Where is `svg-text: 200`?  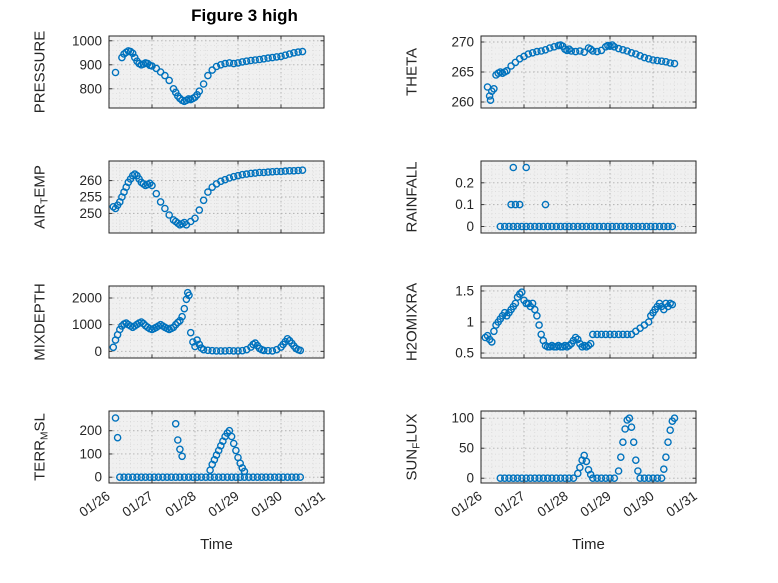 svg-text: 200 is located at coordinates (90, 430).